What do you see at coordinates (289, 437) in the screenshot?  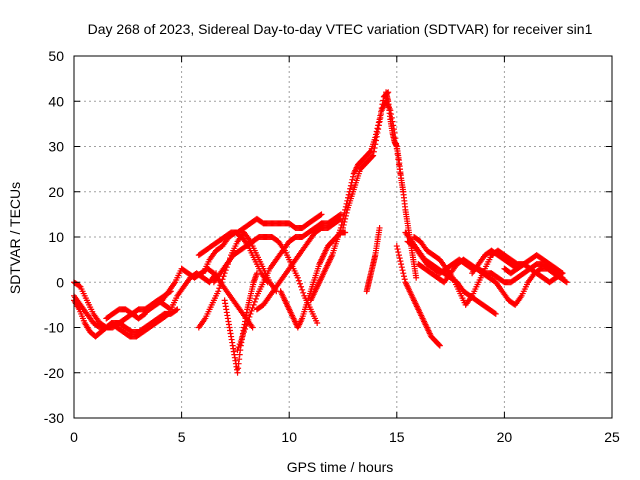 I see `x-tick-label: 10` at bounding box center [289, 437].